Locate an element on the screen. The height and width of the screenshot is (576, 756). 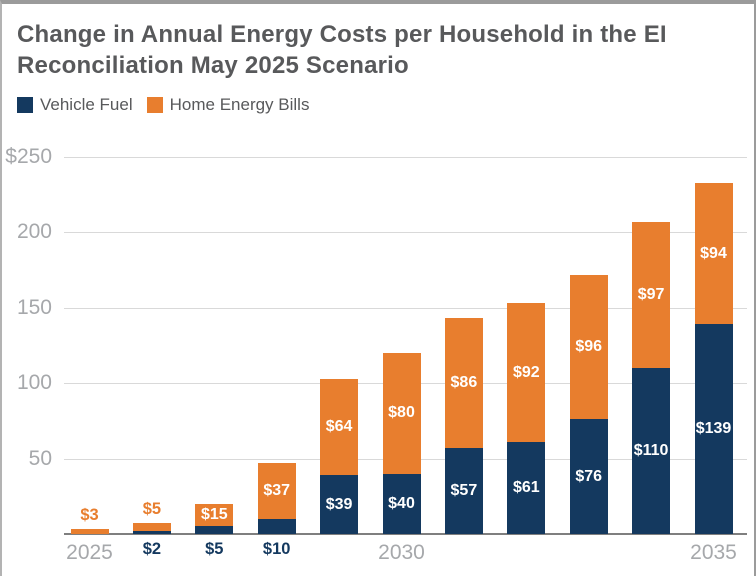
bar-group-2031: $57 $86 is located at coordinates (463, 426).